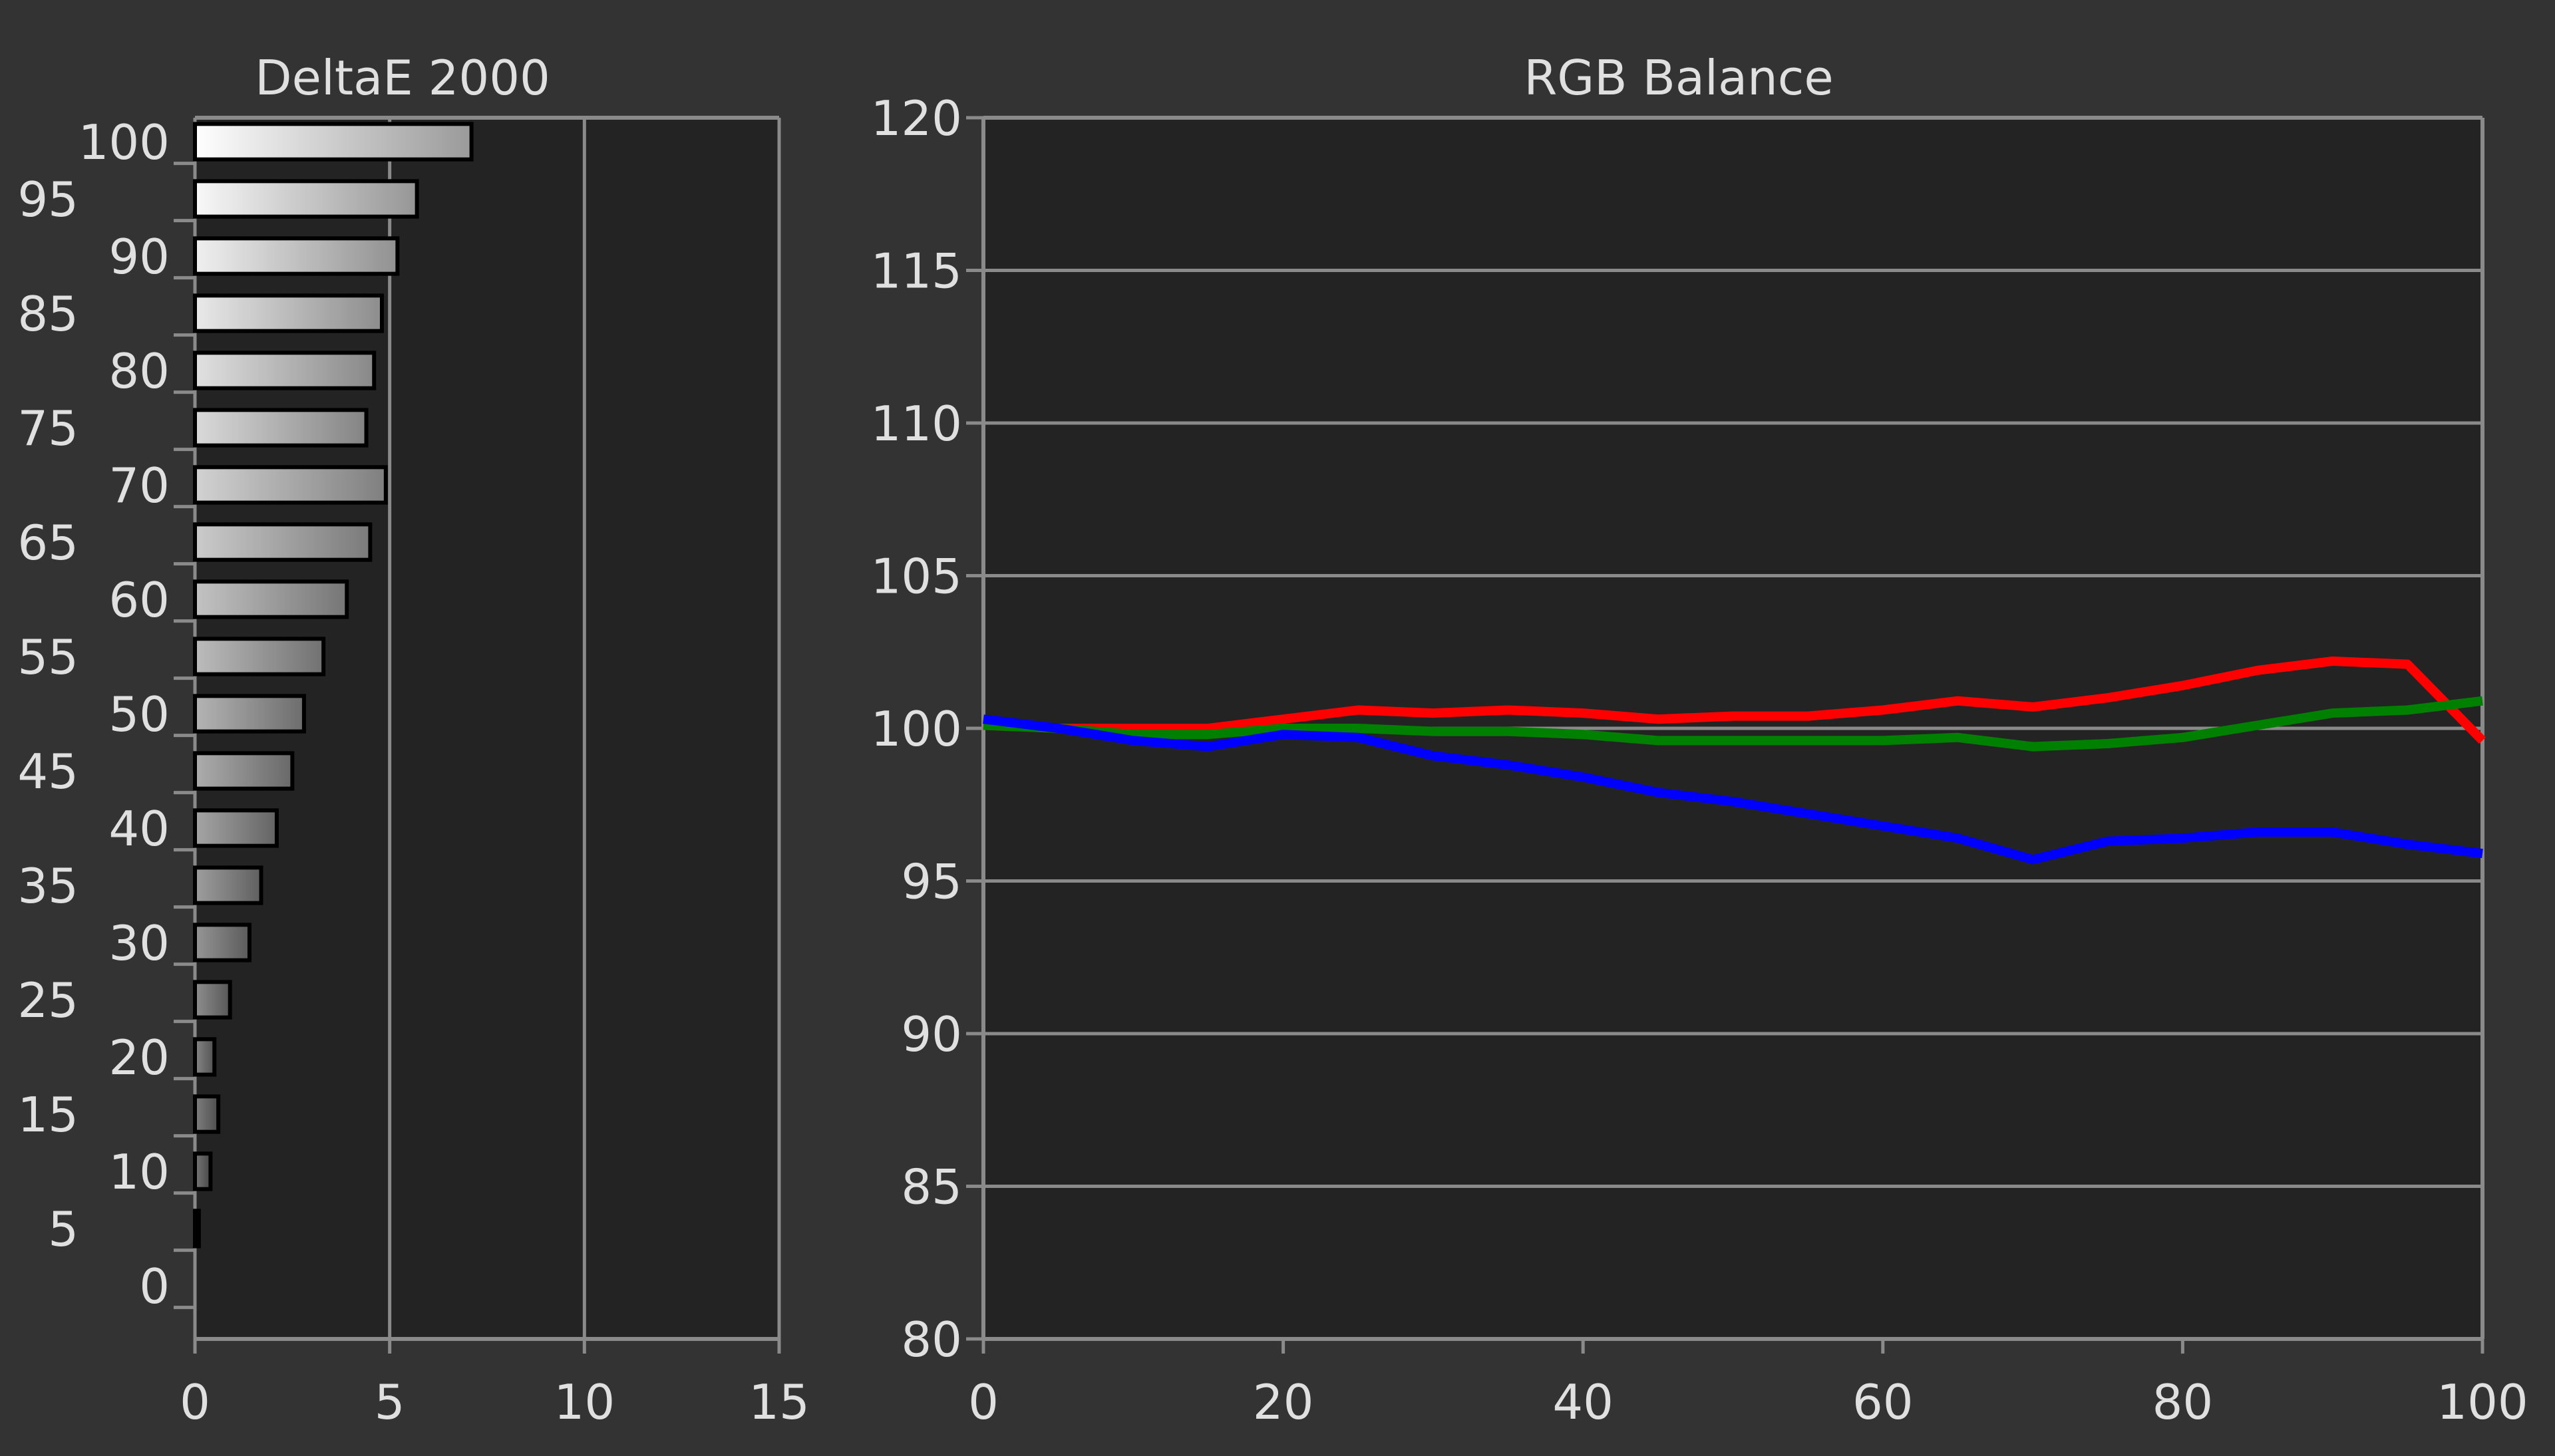  Describe the element at coordinates (1883, 1402) in the screenshot. I see `rgb-x-tick-label: 60` at that location.